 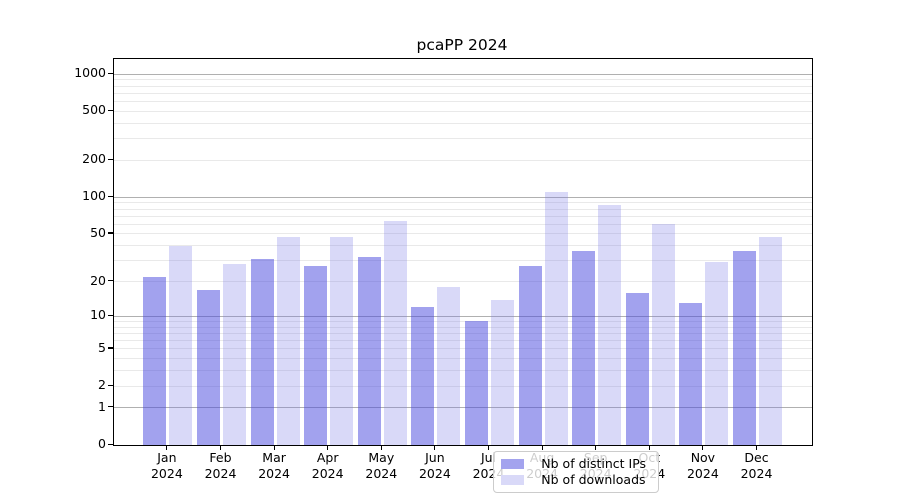 I want to click on bar-downloads-aug, so click(x=556, y=318).